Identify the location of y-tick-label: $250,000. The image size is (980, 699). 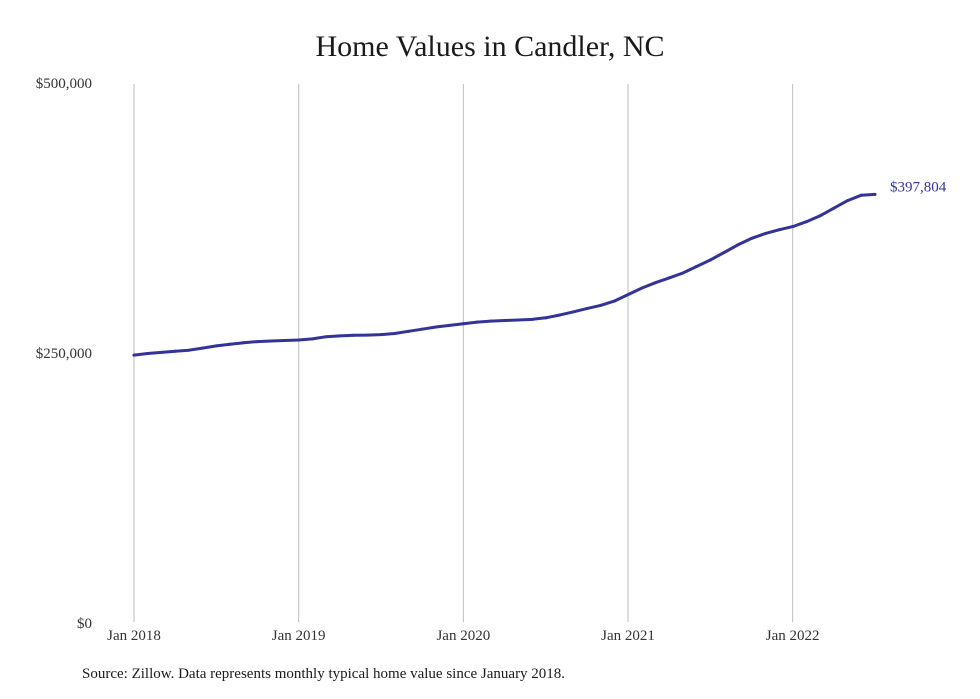
(64, 354).